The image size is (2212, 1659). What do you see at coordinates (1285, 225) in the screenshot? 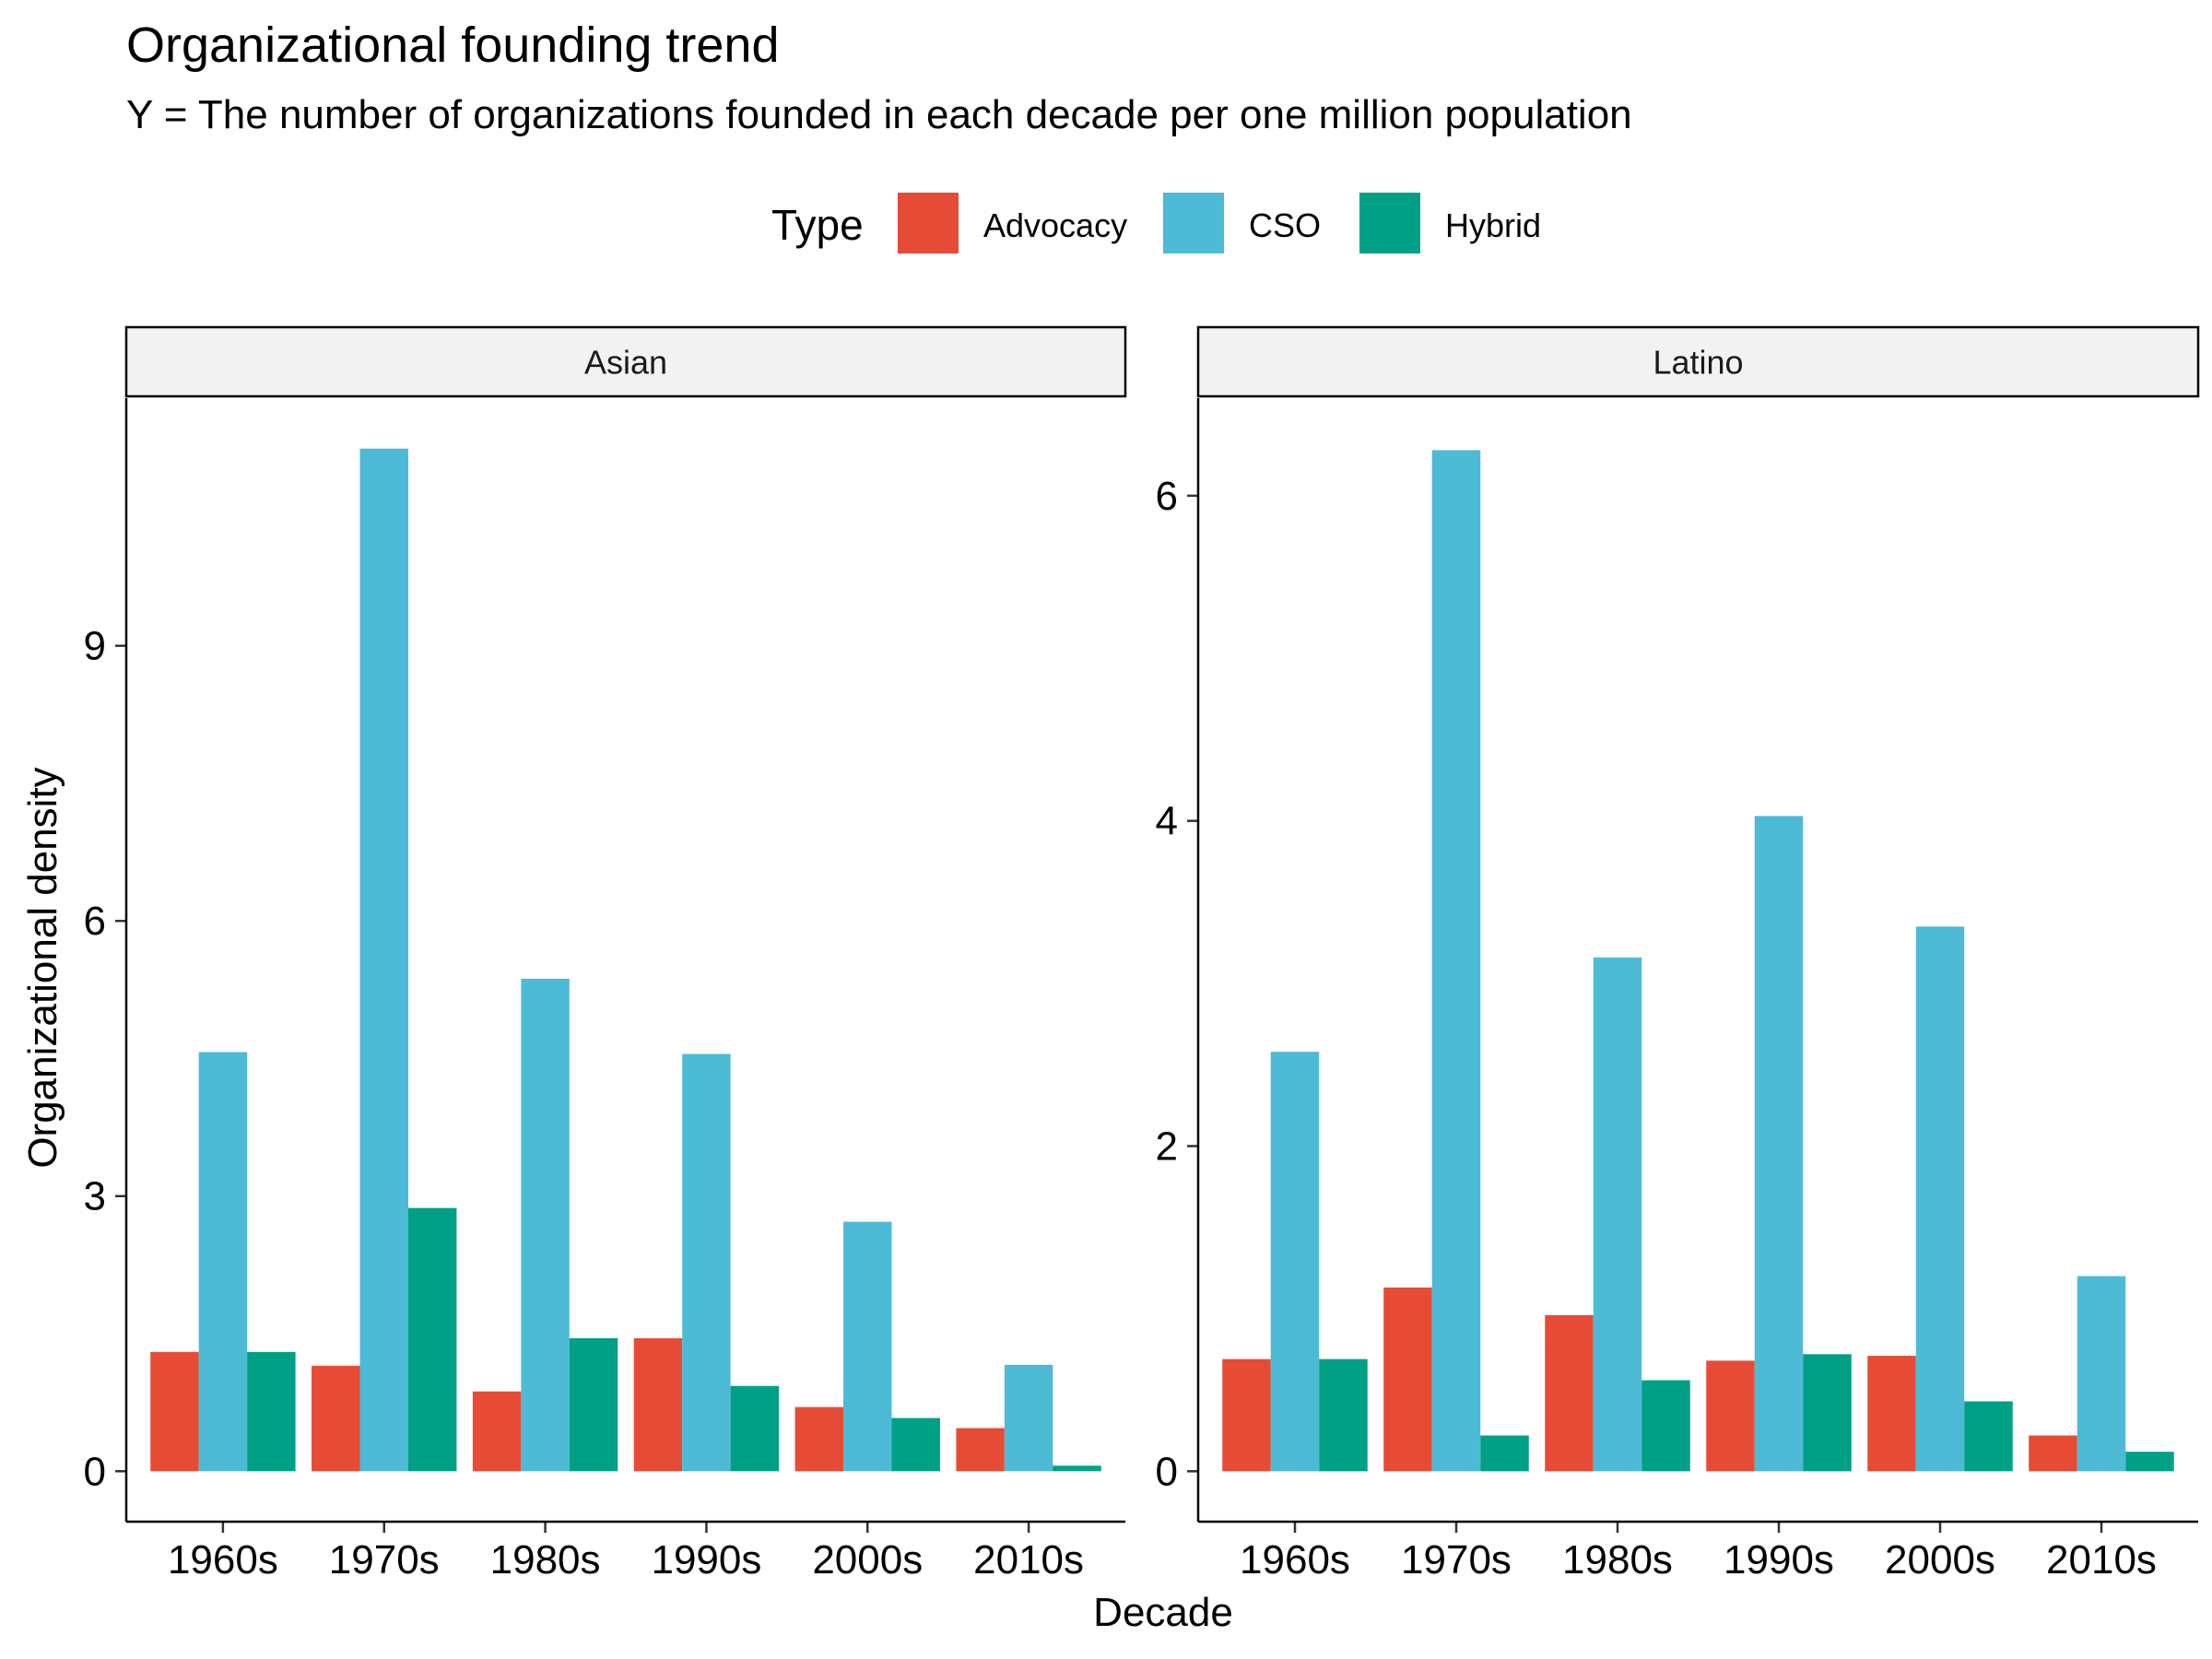
I see `legend-label-cso: CSO` at bounding box center [1285, 225].